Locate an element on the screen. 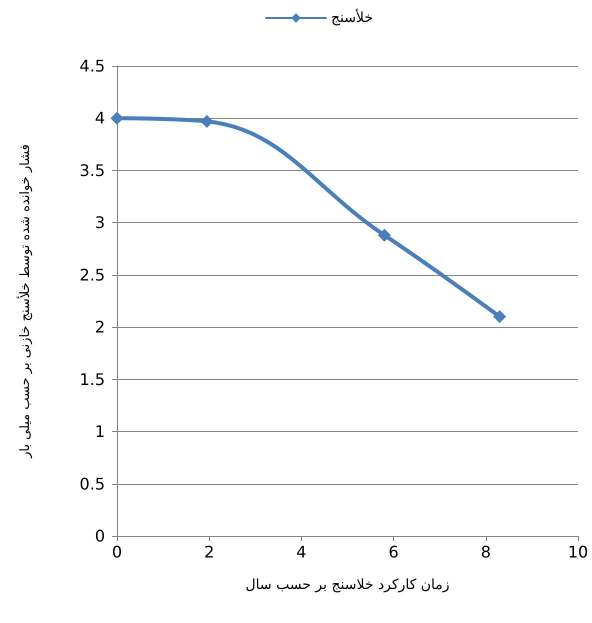 This screenshot has width=592, height=623. y-tick-label: 1.5 is located at coordinates (92, 379).